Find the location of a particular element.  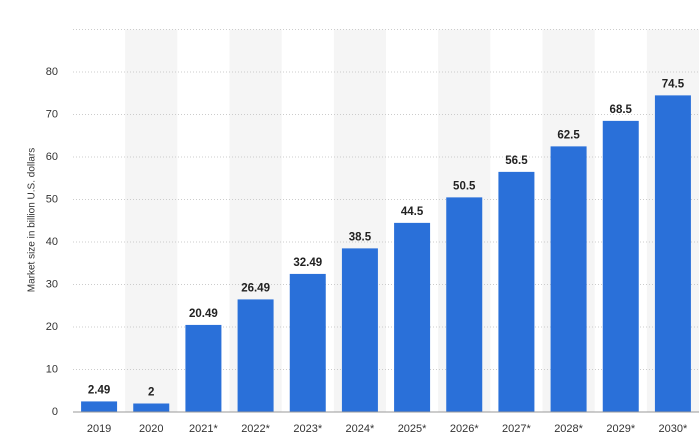

value-label: 50.5 is located at coordinates (464, 186).